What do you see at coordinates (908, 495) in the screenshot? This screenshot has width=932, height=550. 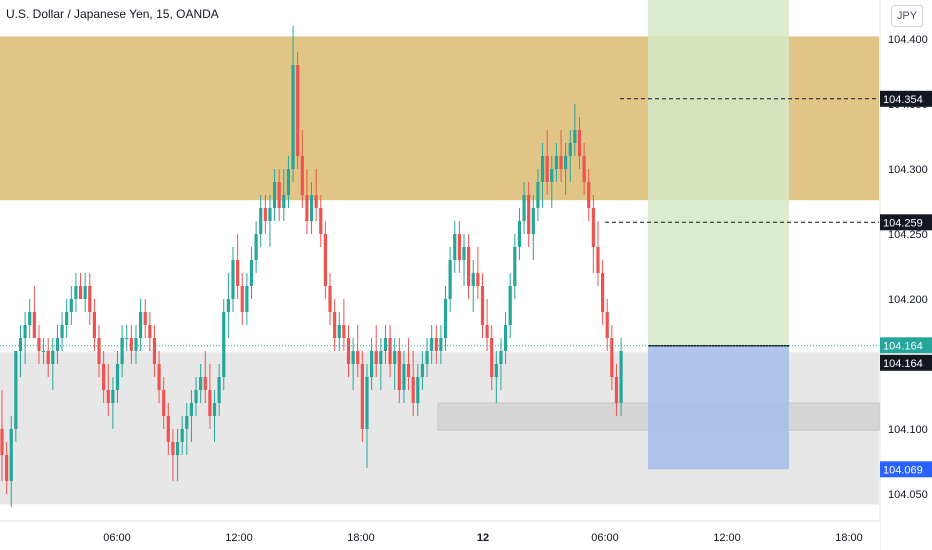 I see `price-tick-label: 104.050` at bounding box center [908, 495].